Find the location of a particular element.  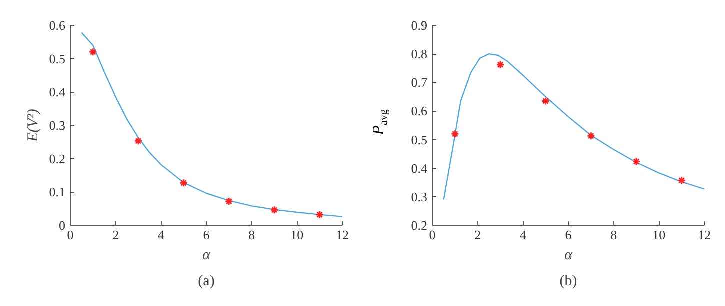

text: (b) is located at coordinates (569, 282).